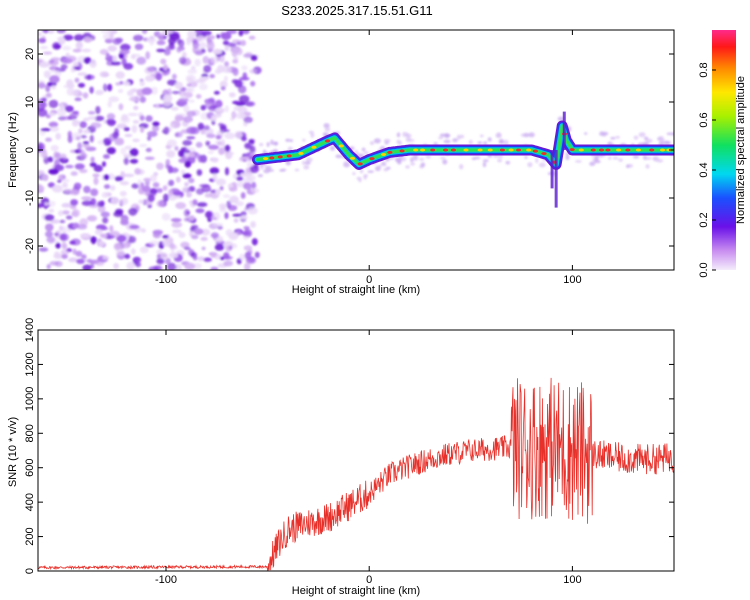  I want to click on ridge, so click(463, 159).